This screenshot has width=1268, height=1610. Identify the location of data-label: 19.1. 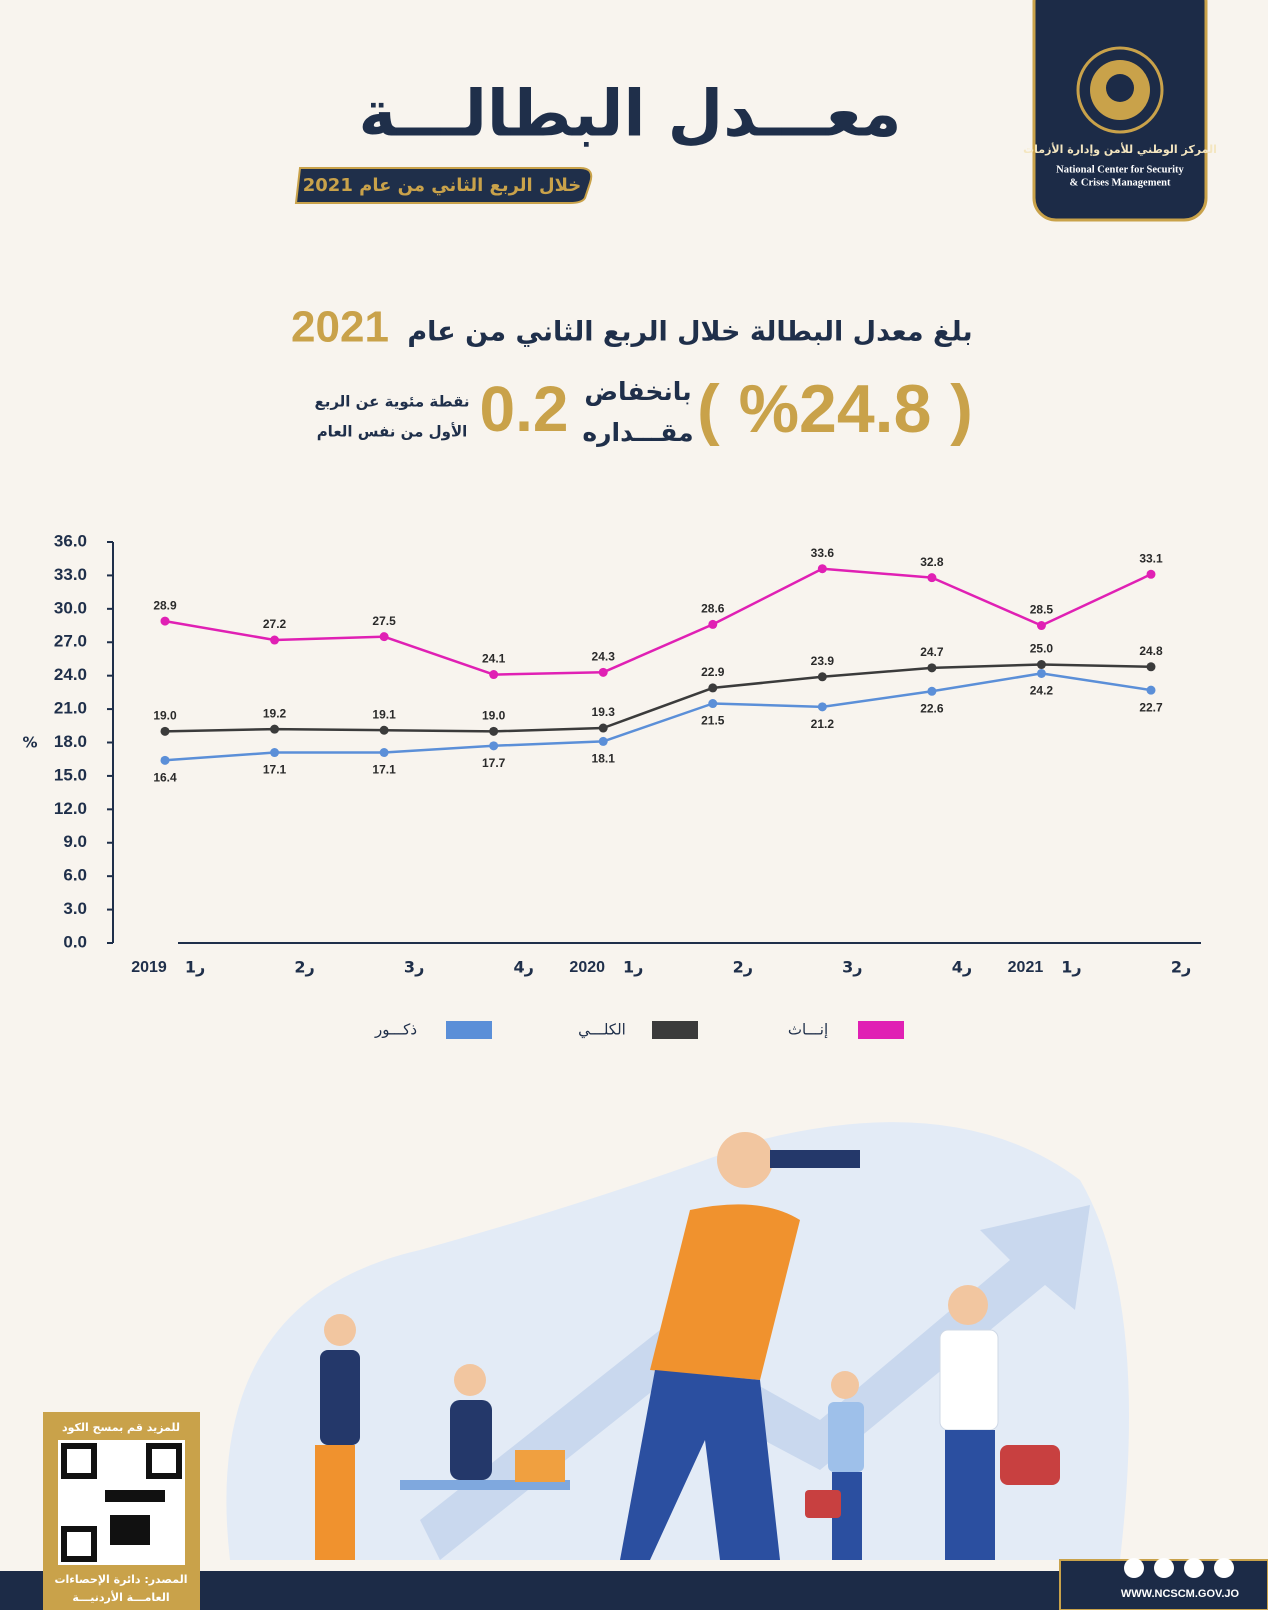
(384, 714).